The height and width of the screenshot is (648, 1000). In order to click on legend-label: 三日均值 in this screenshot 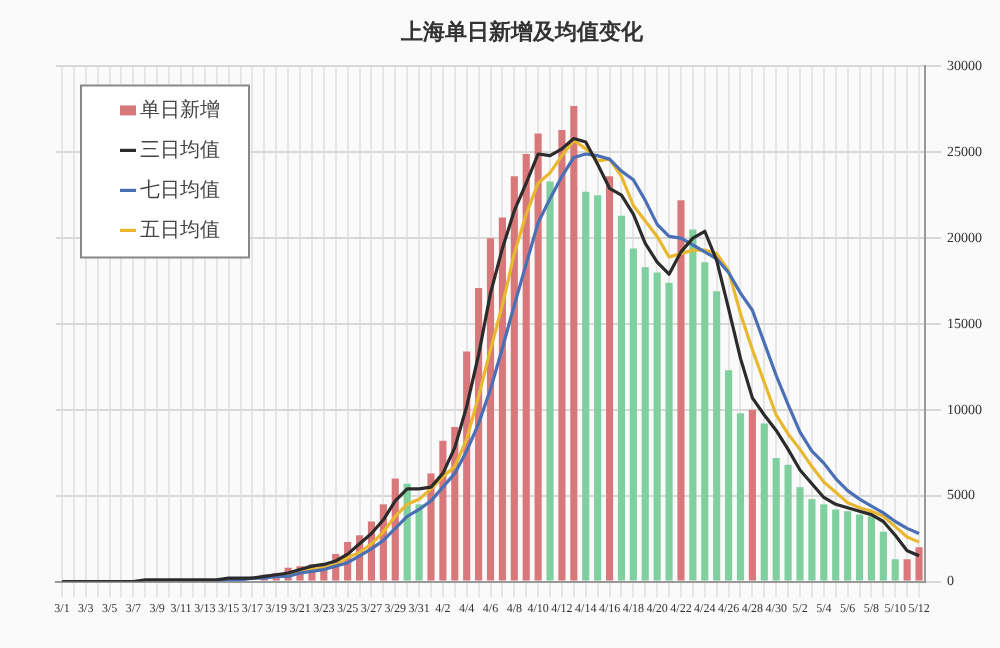, I will do `click(180, 149)`.